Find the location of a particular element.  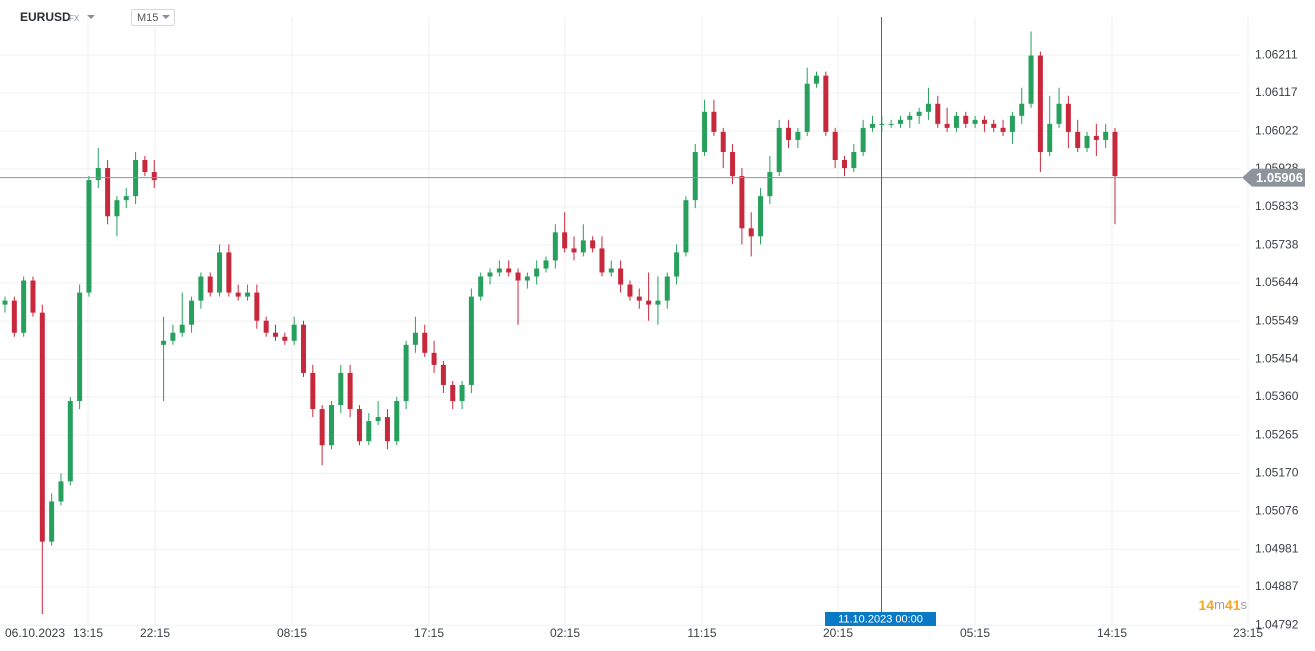

y-tick-label: 1.05833 is located at coordinates (1277, 206).